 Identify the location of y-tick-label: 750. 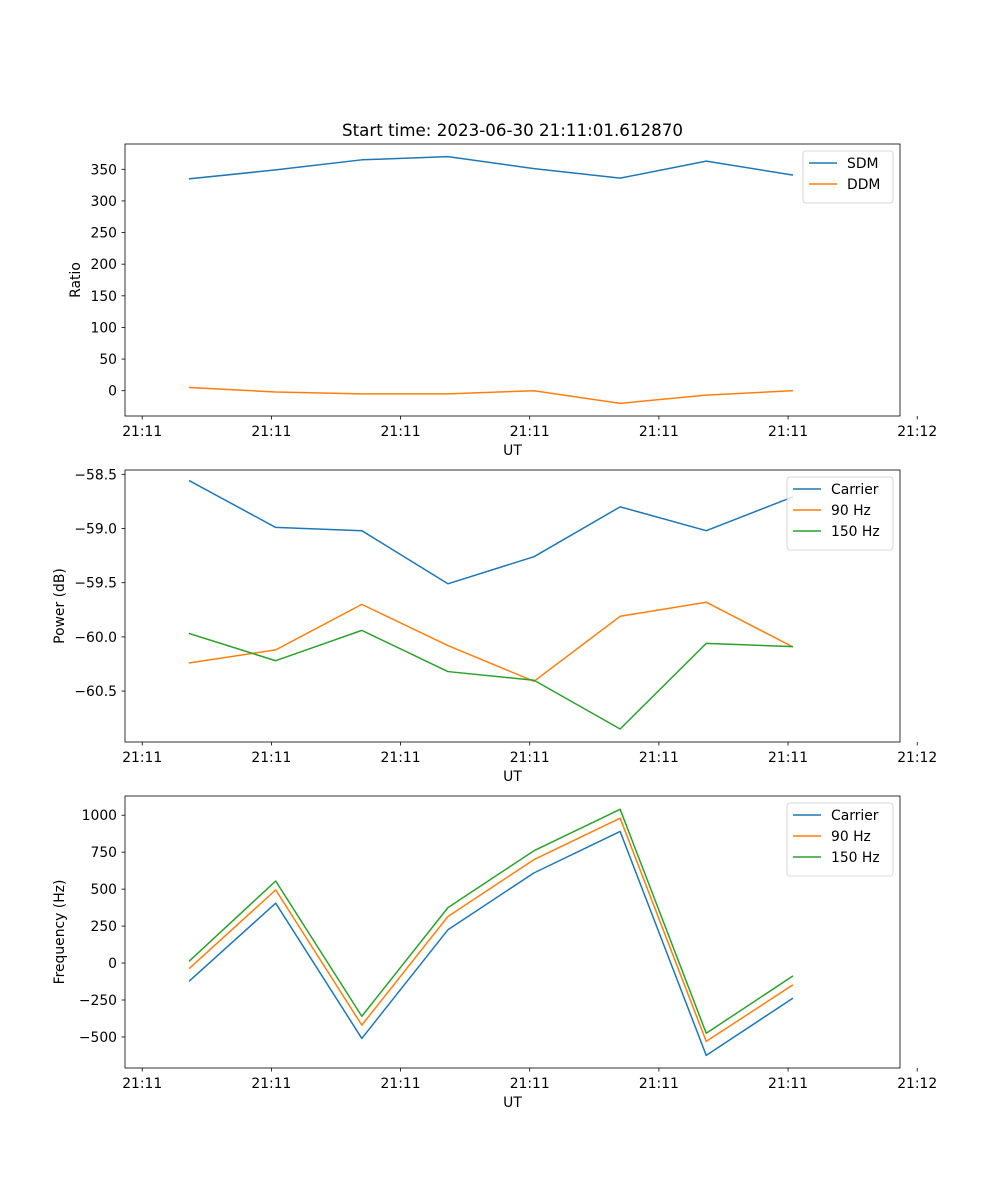
(103, 853).